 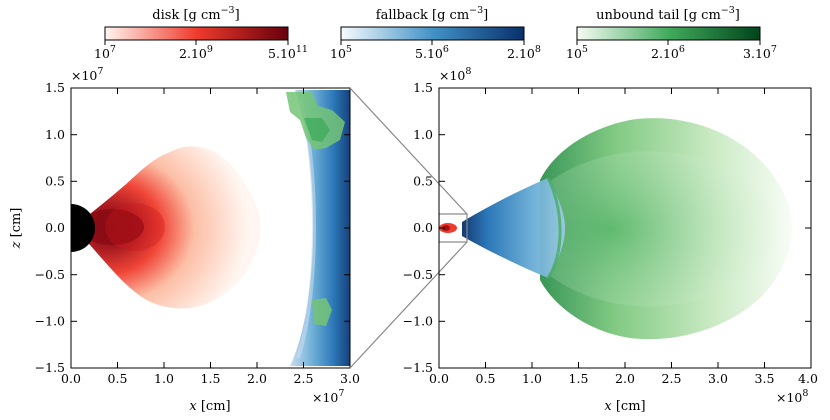 What do you see at coordinates (50, 274) in the screenshot?
I see `inner-ytick-4: −0.5` at bounding box center [50, 274].